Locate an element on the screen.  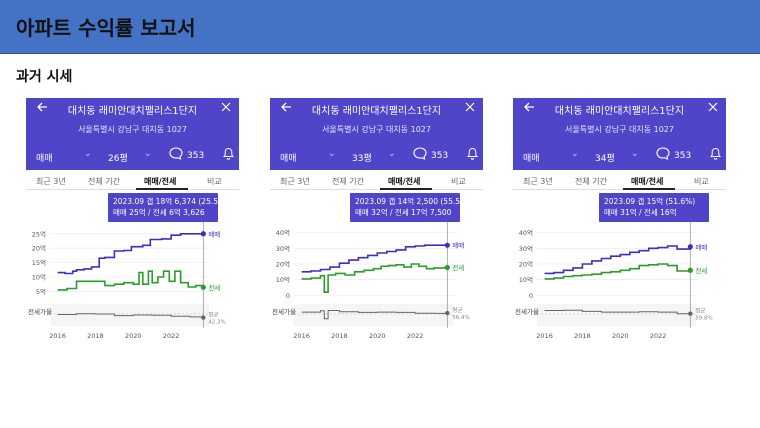
active-tab-indicator is located at coordinates (406, 189).